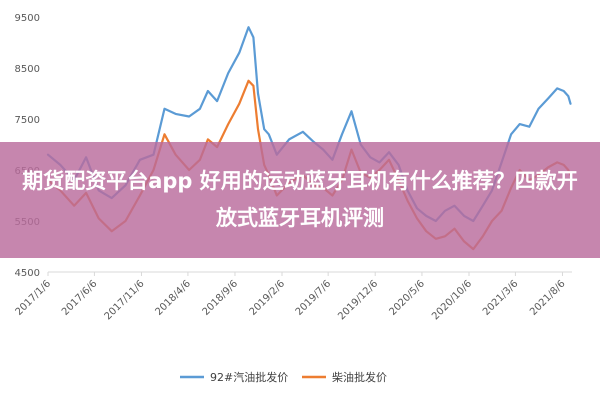 The width and height of the screenshot is (600, 400). What do you see at coordinates (358, 300) in the screenshot?
I see `x-tick-label: 2019/12/6` at bounding box center [358, 300].